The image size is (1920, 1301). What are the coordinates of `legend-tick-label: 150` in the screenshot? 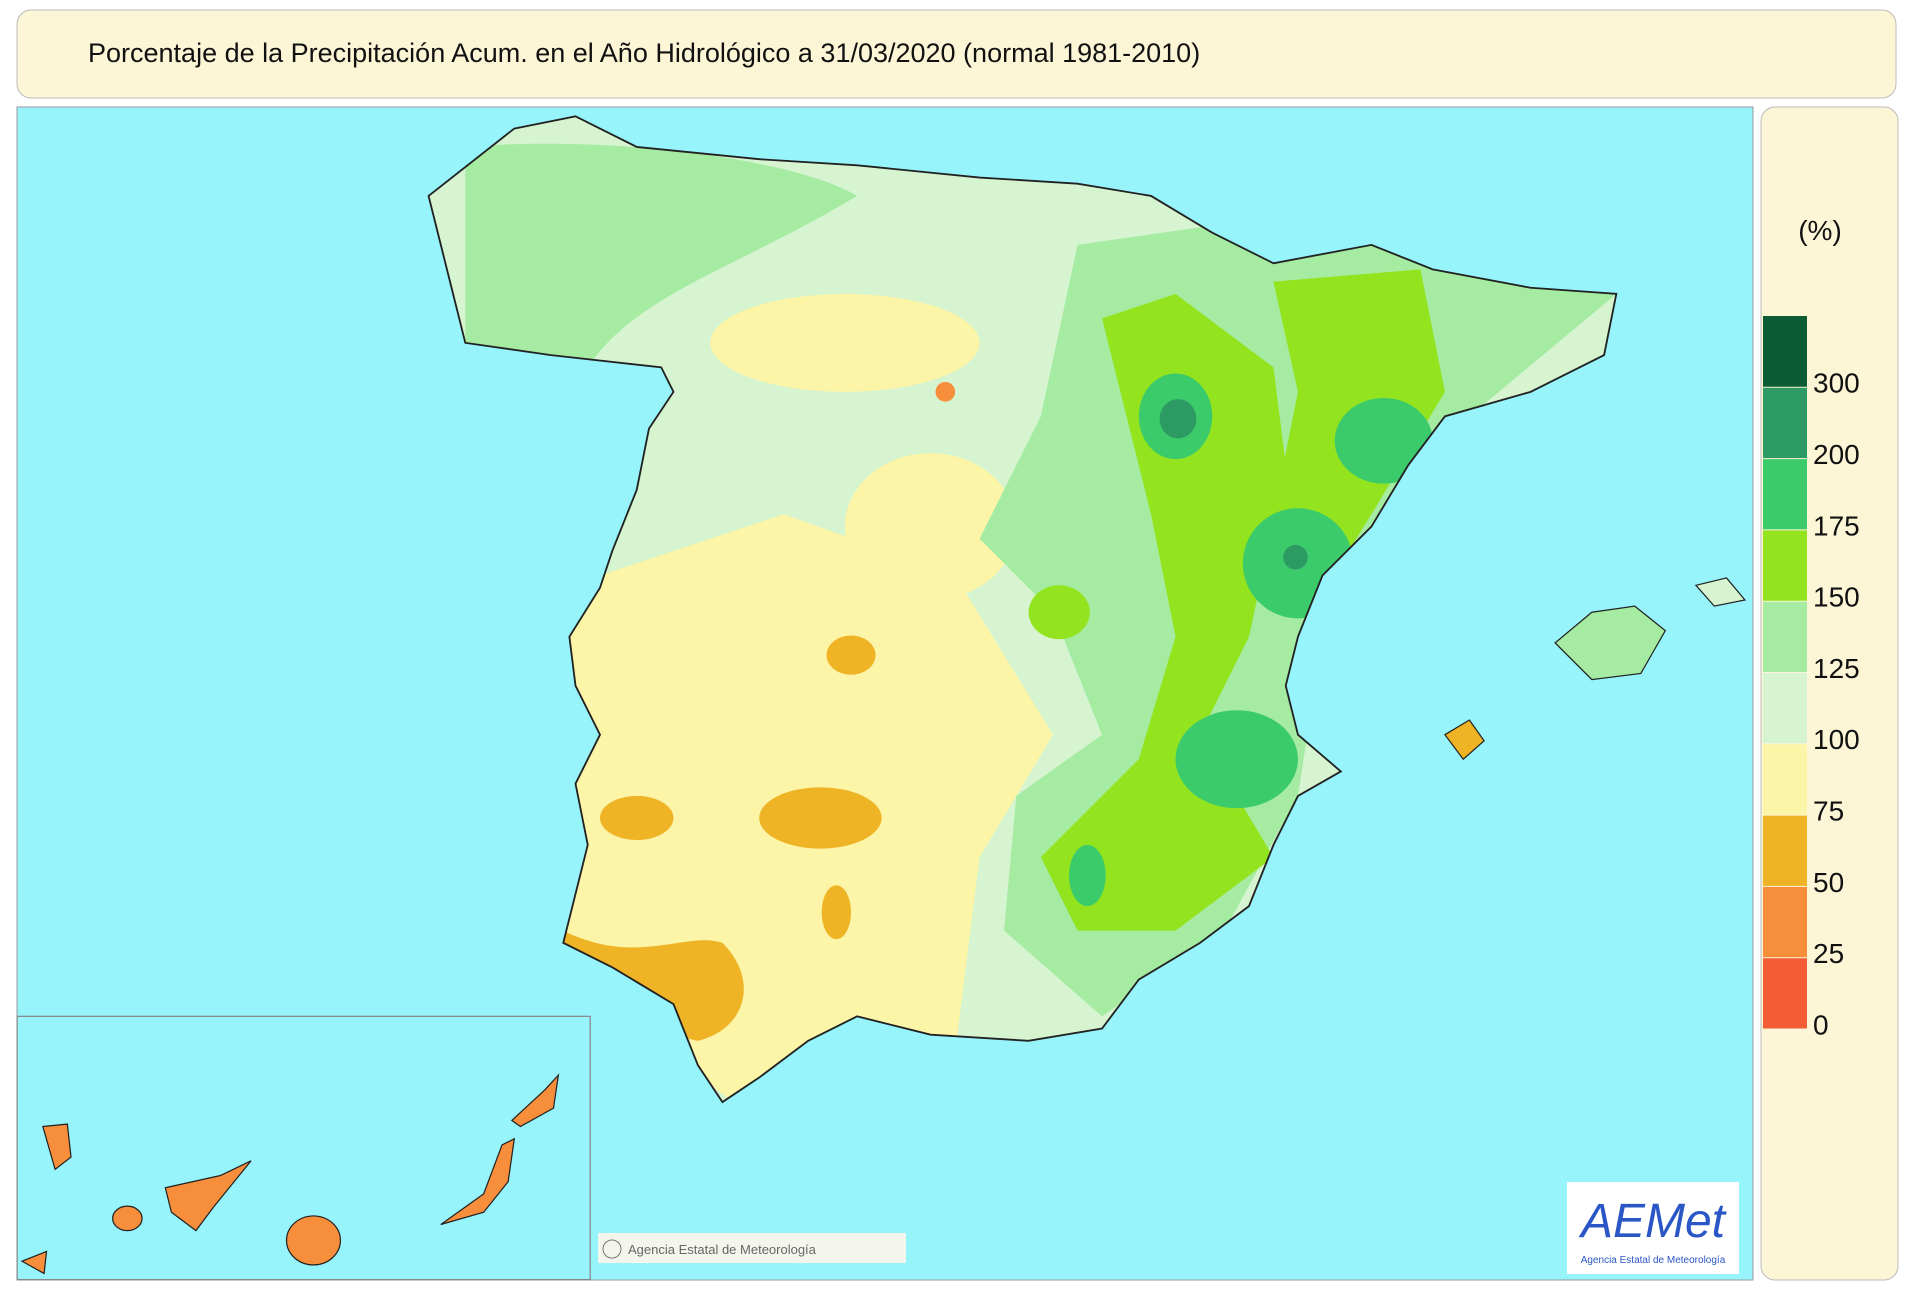 It's located at (1836, 597).